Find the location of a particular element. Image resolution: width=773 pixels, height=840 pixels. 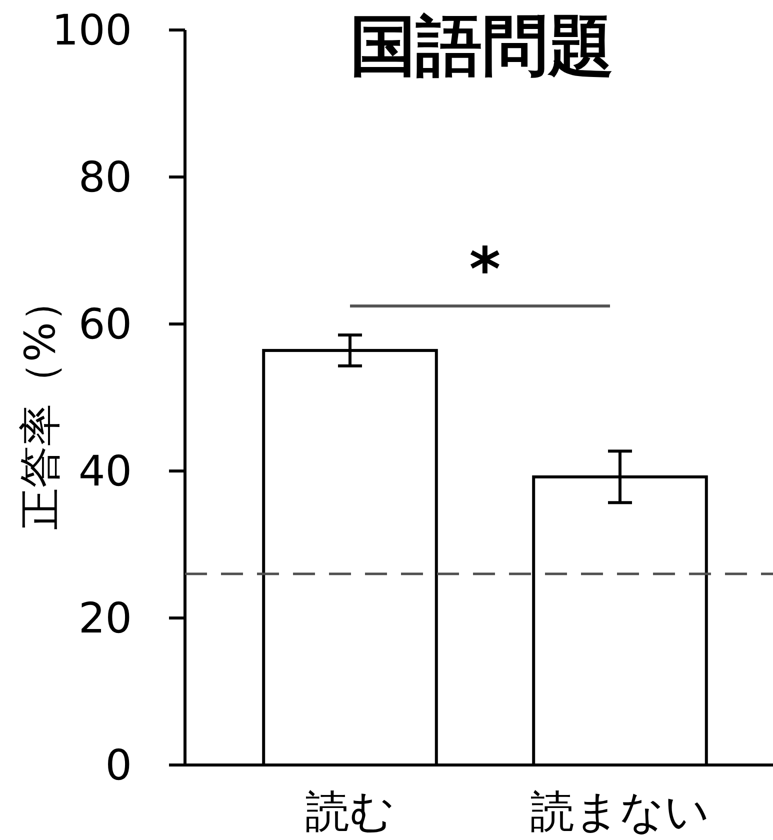

xtick: 読まない is located at coordinates (620, 812).